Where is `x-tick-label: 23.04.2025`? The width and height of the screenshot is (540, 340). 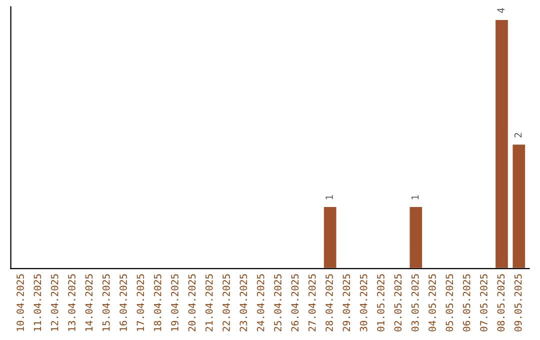
x-tick-label: 23.04.2025 is located at coordinates (244, 303).